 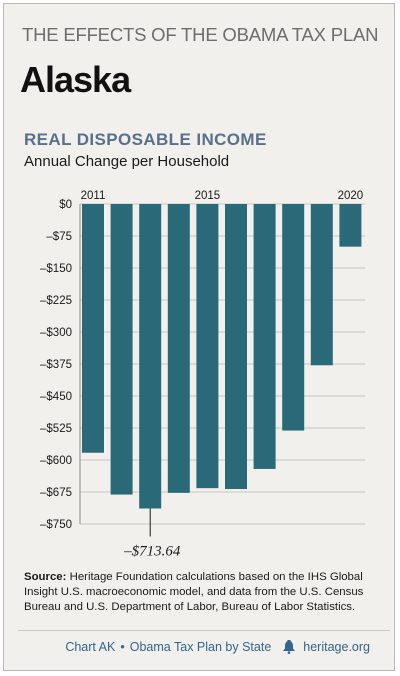 What do you see at coordinates (56, 525) in the screenshot?
I see `y-tick-label: –$750` at bounding box center [56, 525].